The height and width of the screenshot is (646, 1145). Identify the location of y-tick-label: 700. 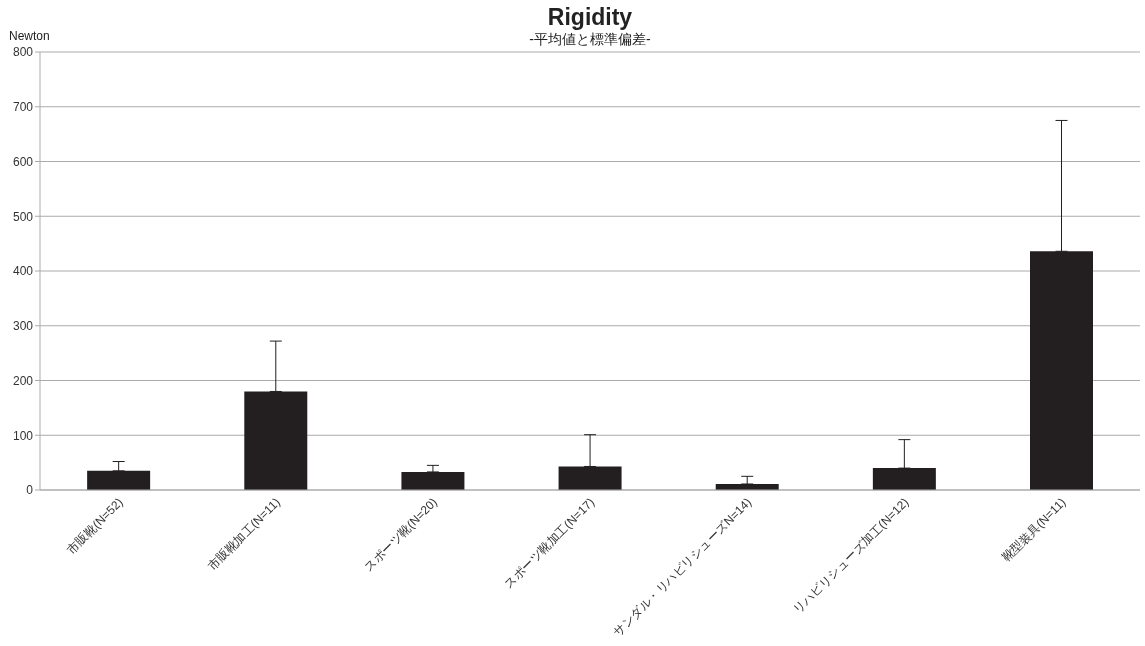
(23, 107).